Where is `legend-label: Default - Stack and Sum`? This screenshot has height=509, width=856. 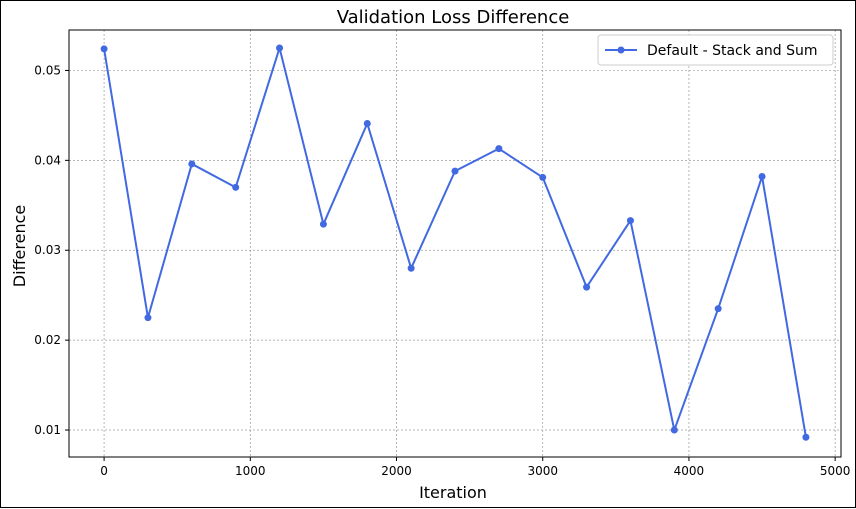
legend-label: Default - Stack and Sum is located at coordinates (732, 51).